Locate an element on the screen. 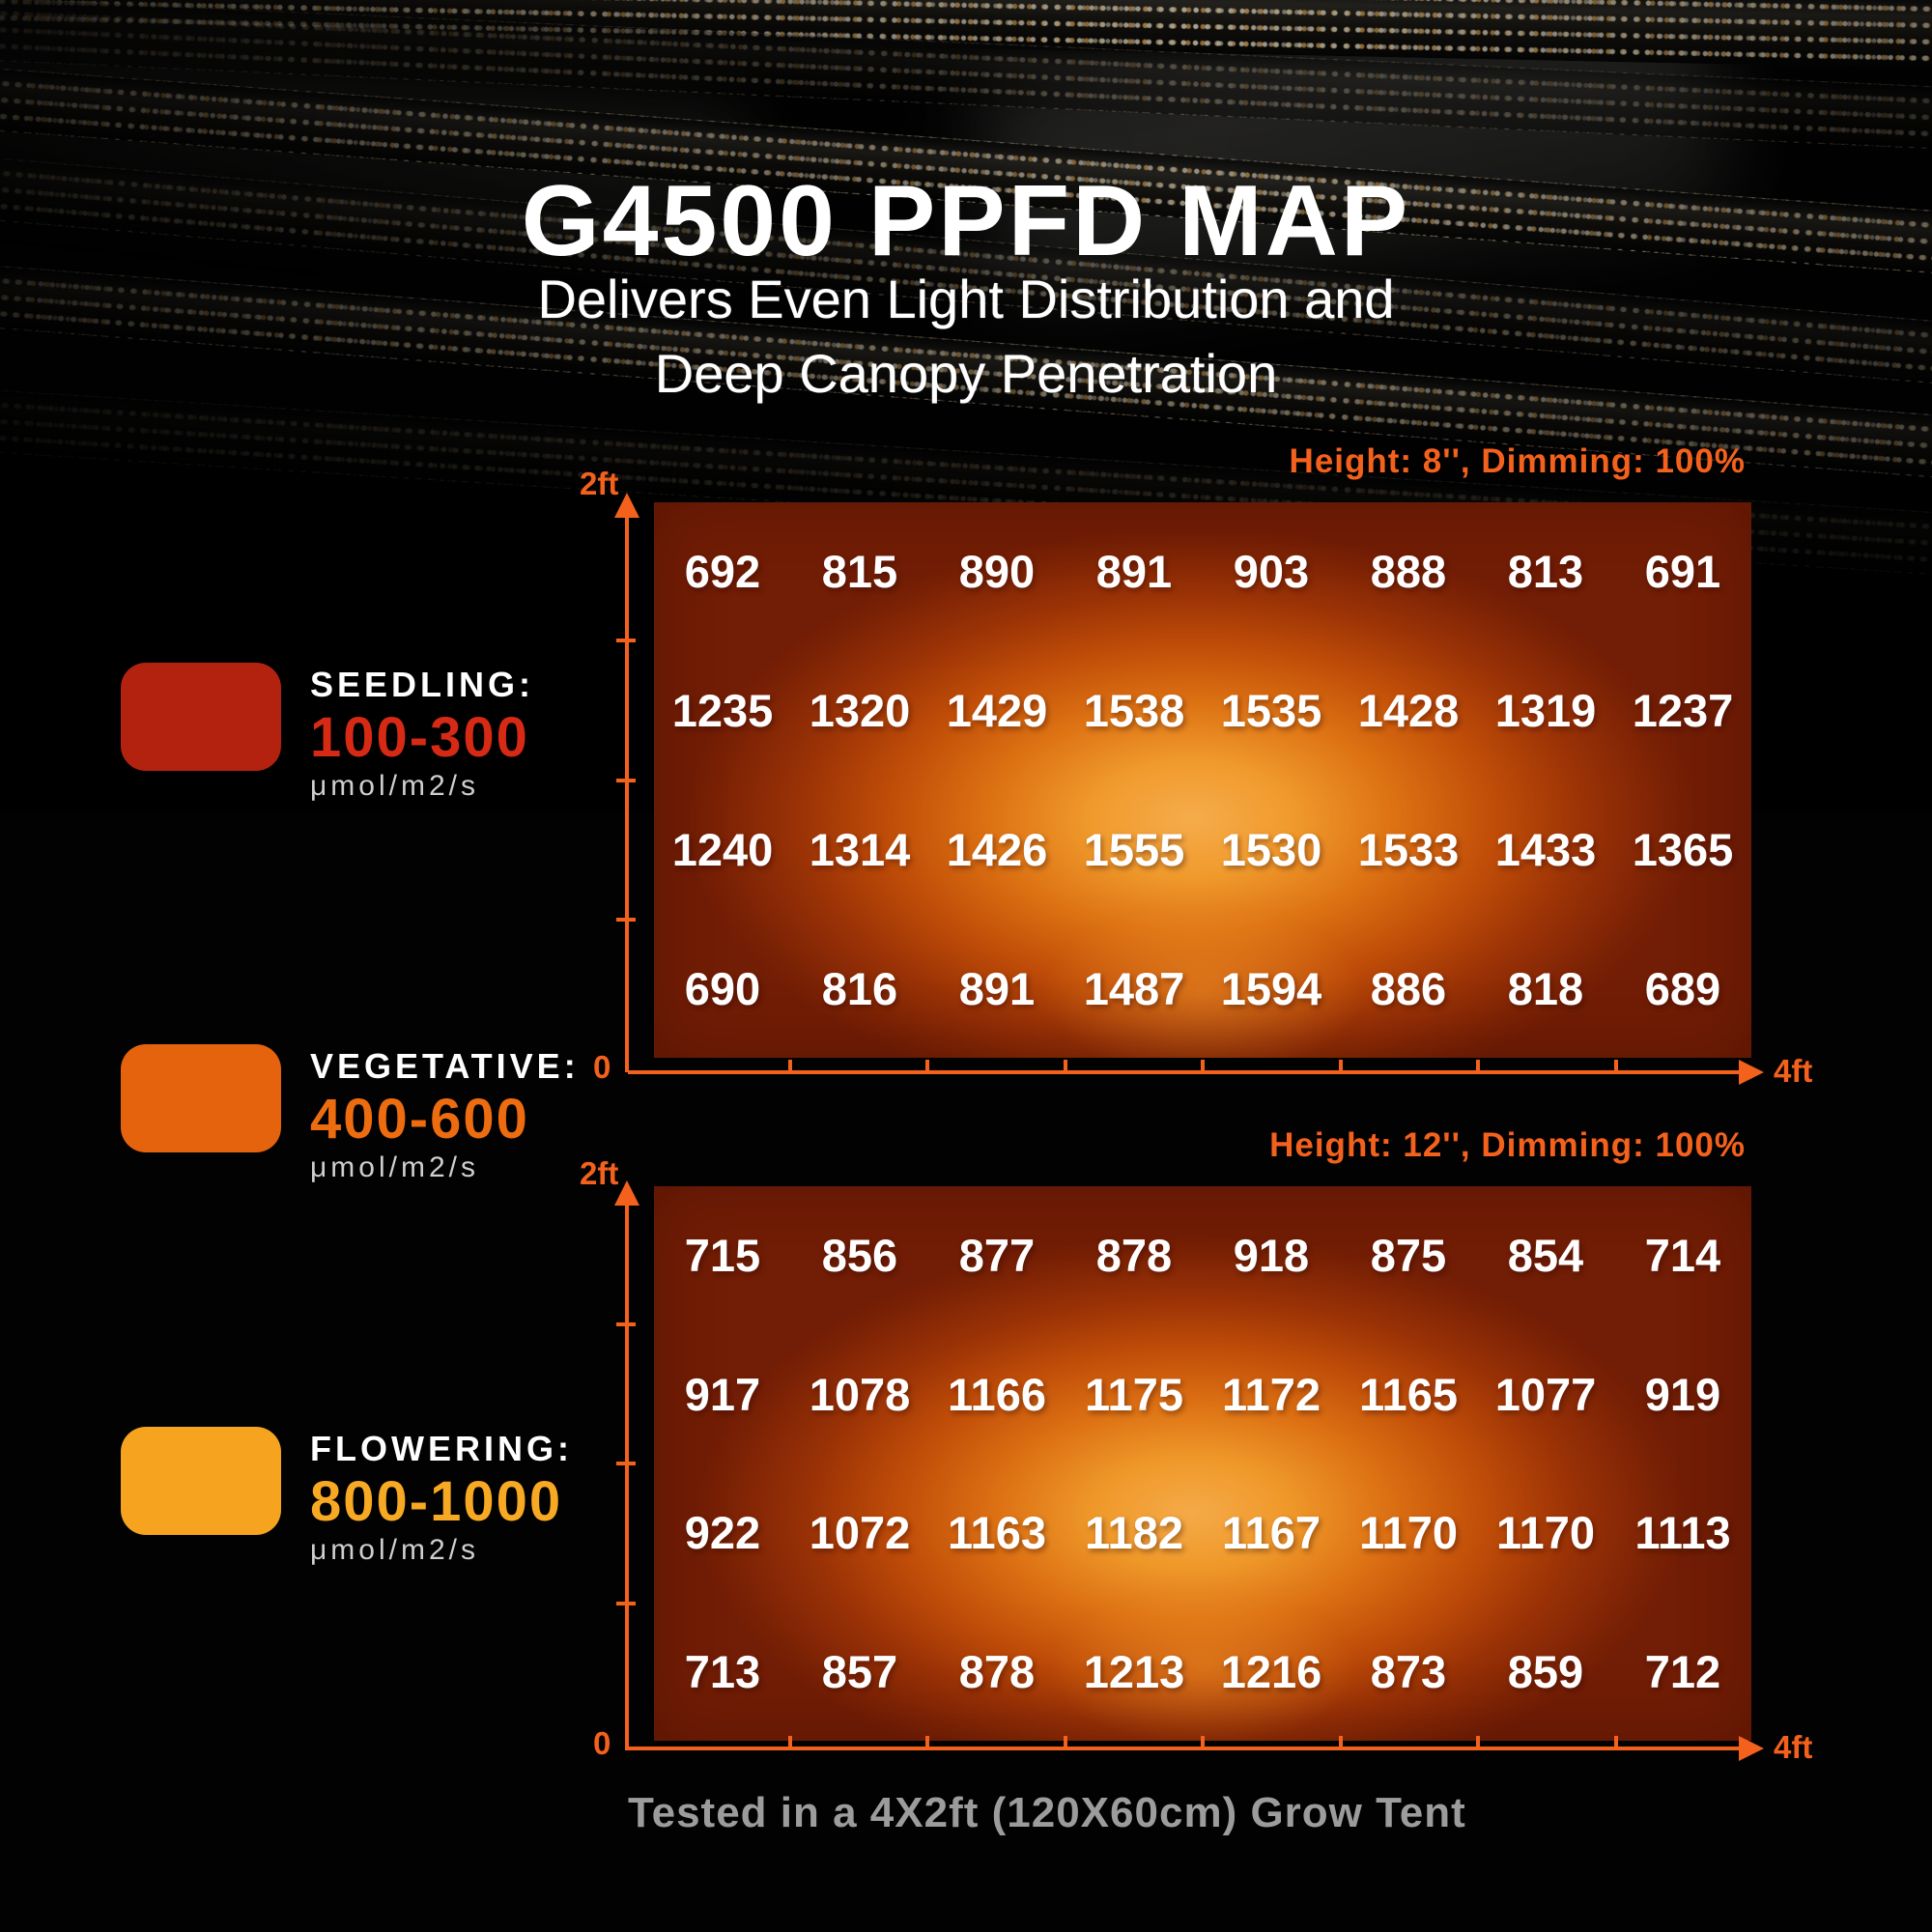 The image size is (1932, 1932). ppfd-value: 1216 is located at coordinates (1271, 1671).